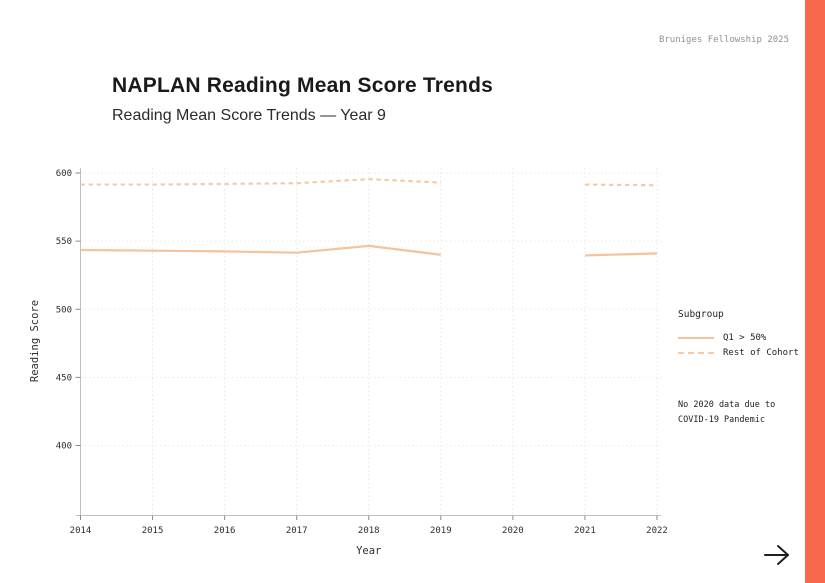 This screenshot has height=583, width=825. What do you see at coordinates (723, 40) in the screenshot?
I see `credit-text: Bruniges Fellowship 2025` at bounding box center [723, 40].